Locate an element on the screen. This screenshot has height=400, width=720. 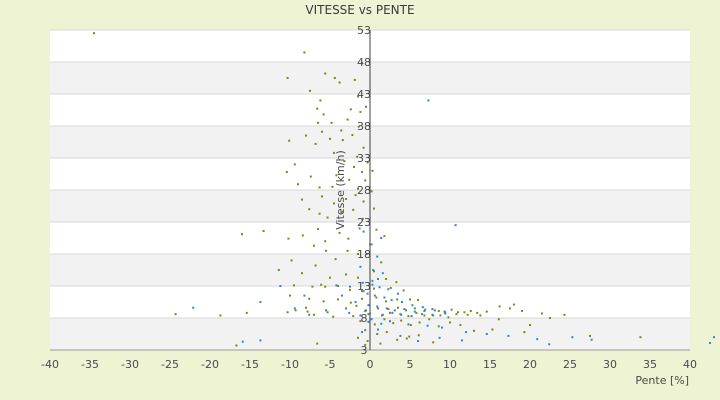
x-tick-label: 10 is located at coordinates (450, 364).